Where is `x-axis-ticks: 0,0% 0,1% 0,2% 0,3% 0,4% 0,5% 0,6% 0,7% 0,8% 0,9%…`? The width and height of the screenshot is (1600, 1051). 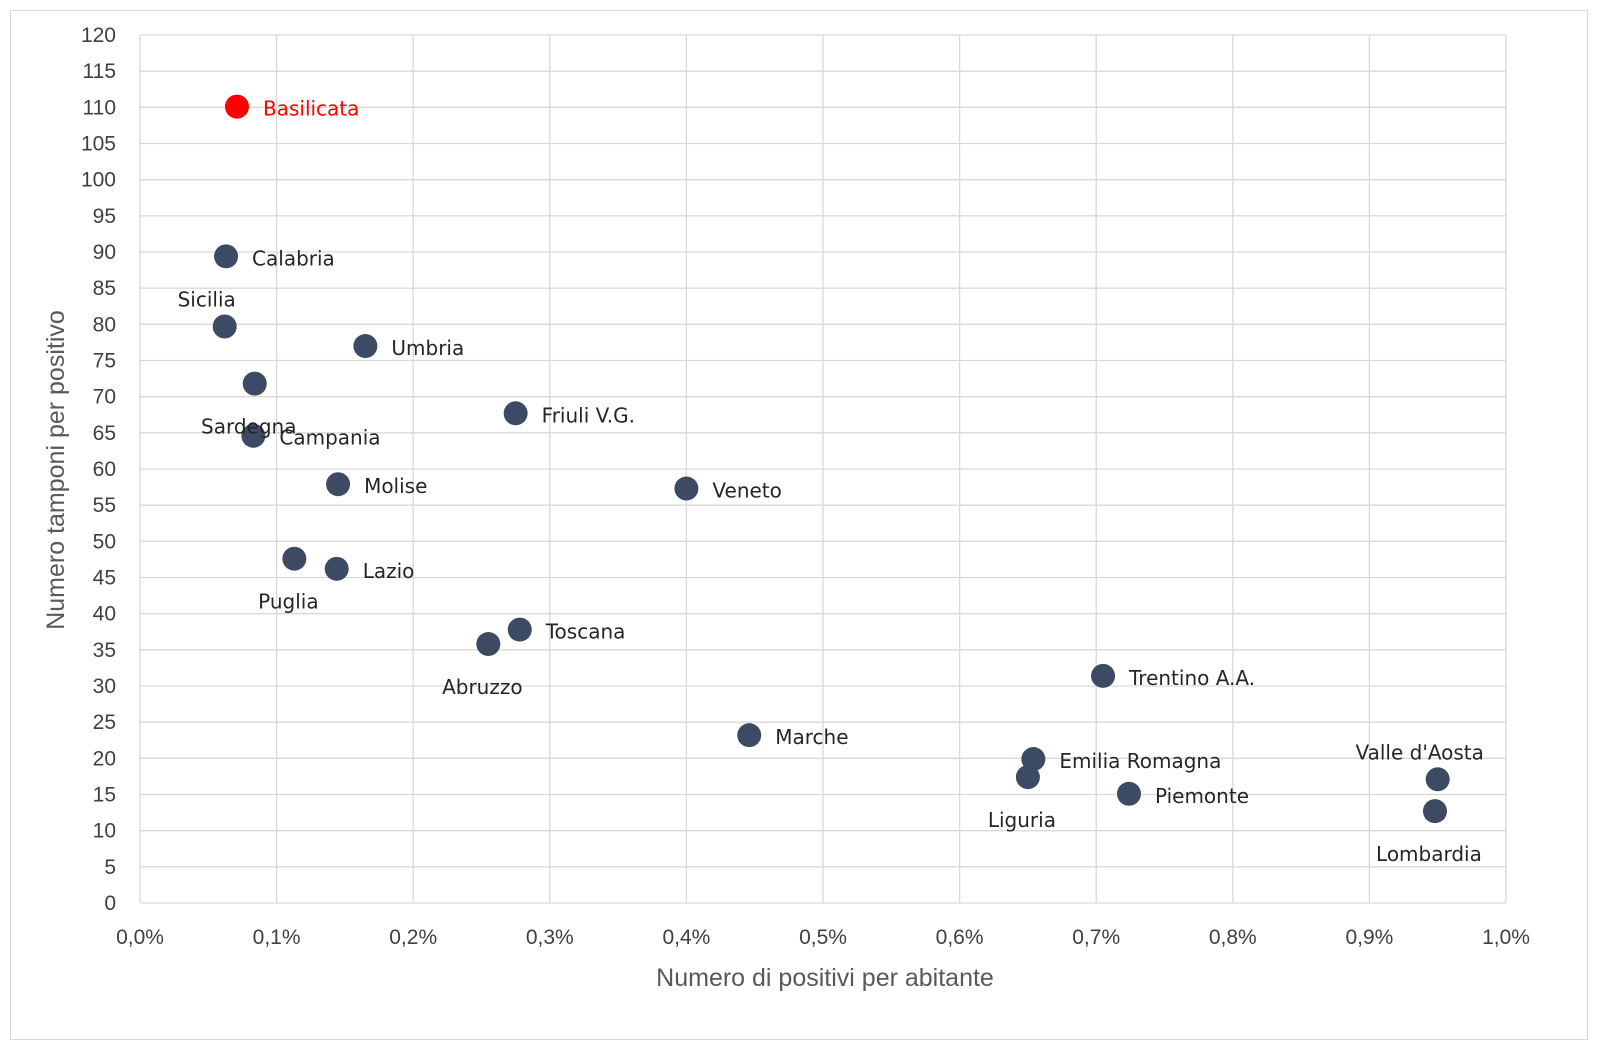 x-axis-ticks: 0,0% 0,1% 0,2% 0,3% 0,4% 0,5% 0,6% 0,7% 0,8% 0,9%… is located at coordinates (823, 937).